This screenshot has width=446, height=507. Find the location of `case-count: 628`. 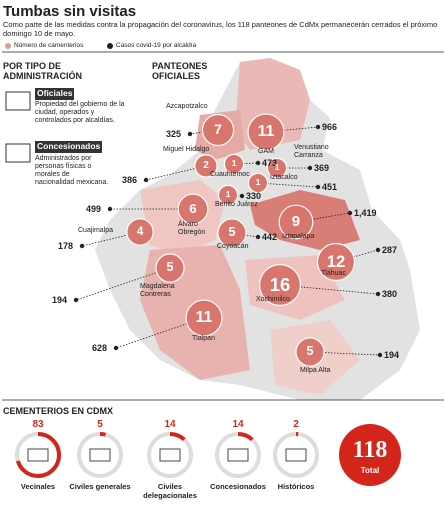

case-count: 628 is located at coordinates (100, 348).